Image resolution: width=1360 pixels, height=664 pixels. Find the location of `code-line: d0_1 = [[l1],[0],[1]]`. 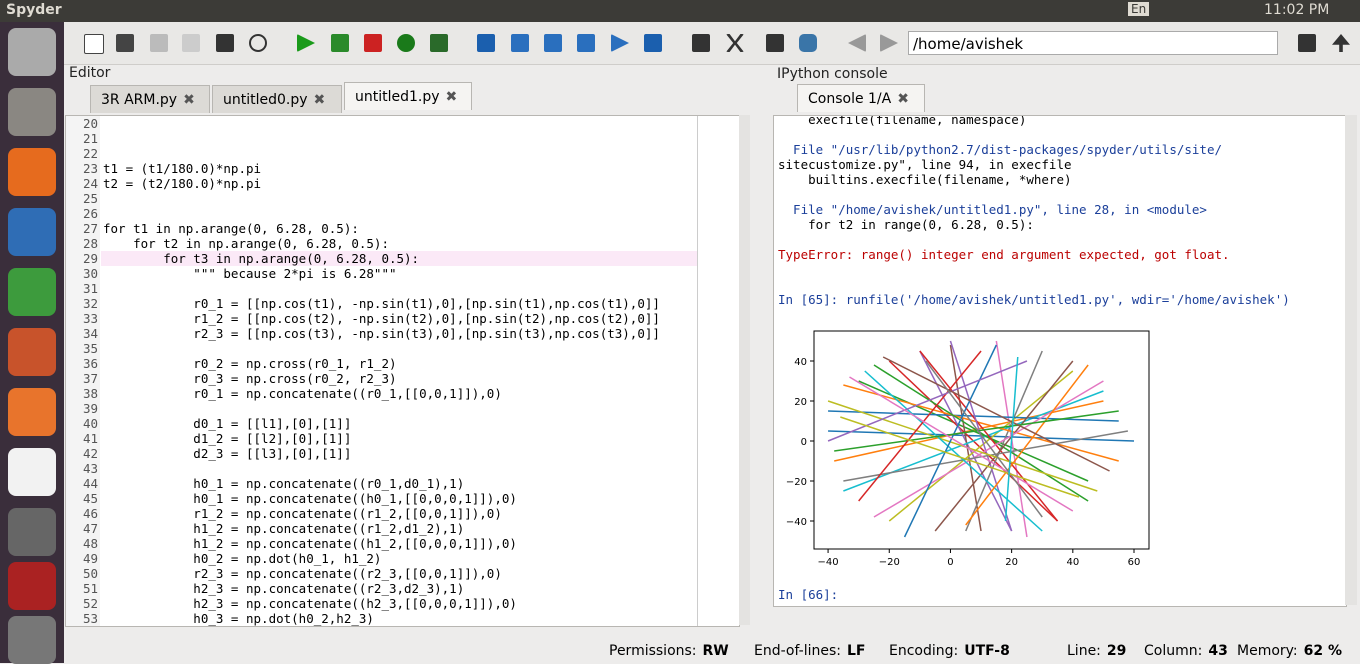

code-line: d0_1 = [[l1],[0],[1]] is located at coordinates (227, 423).